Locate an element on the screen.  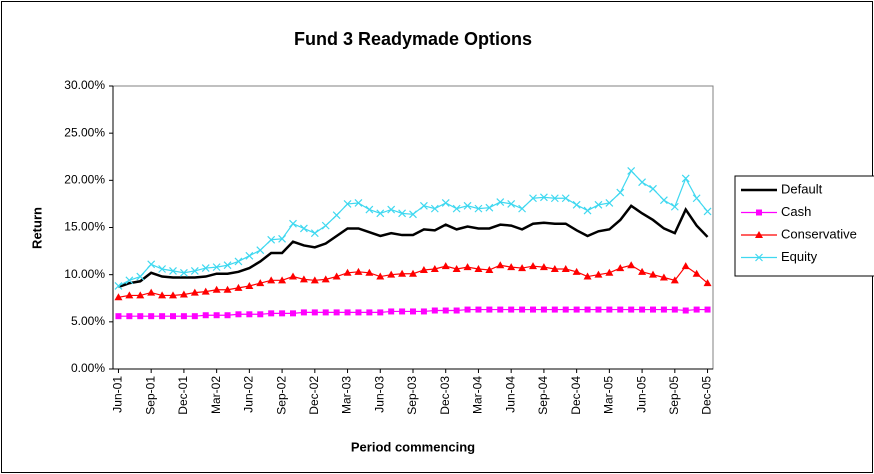
x-tick-label: Dec-04 is located at coordinates (576, 395).